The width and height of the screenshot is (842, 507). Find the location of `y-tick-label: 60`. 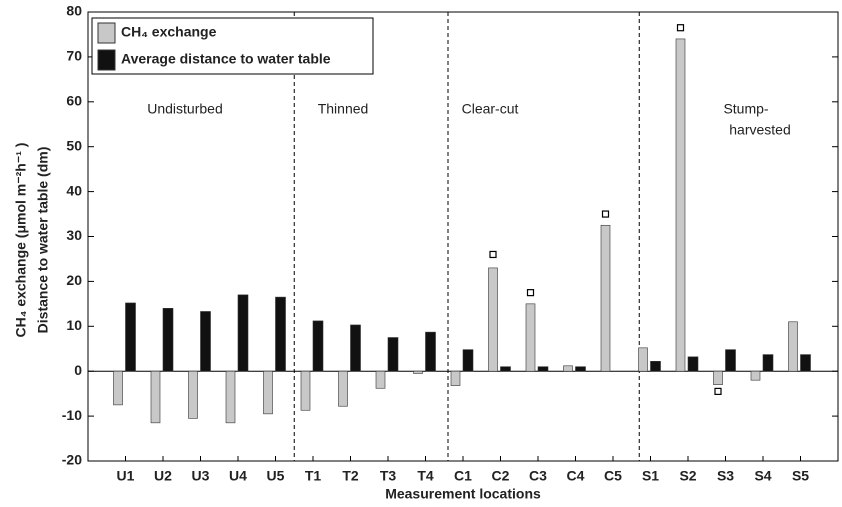

y-tick-label: 60 is located at coordinates (74, 101).